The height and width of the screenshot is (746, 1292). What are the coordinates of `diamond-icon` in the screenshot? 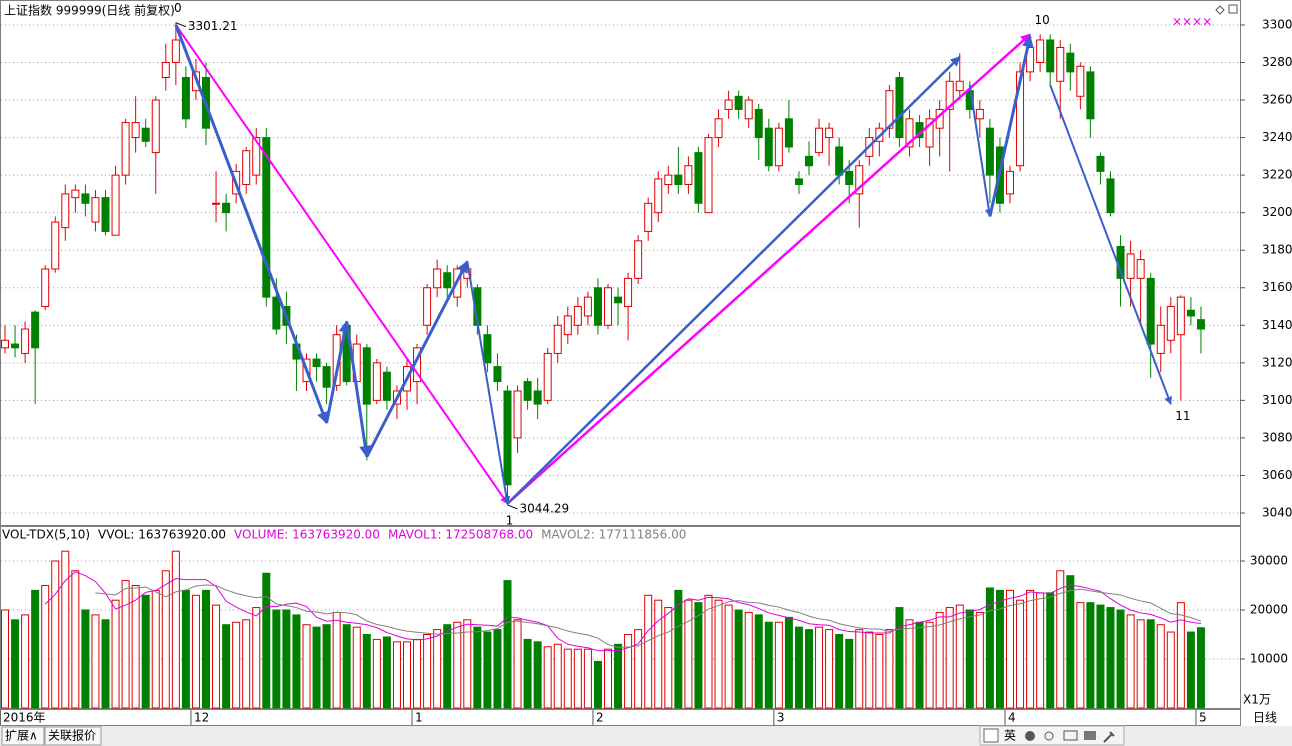 It's located at (1220, 10).